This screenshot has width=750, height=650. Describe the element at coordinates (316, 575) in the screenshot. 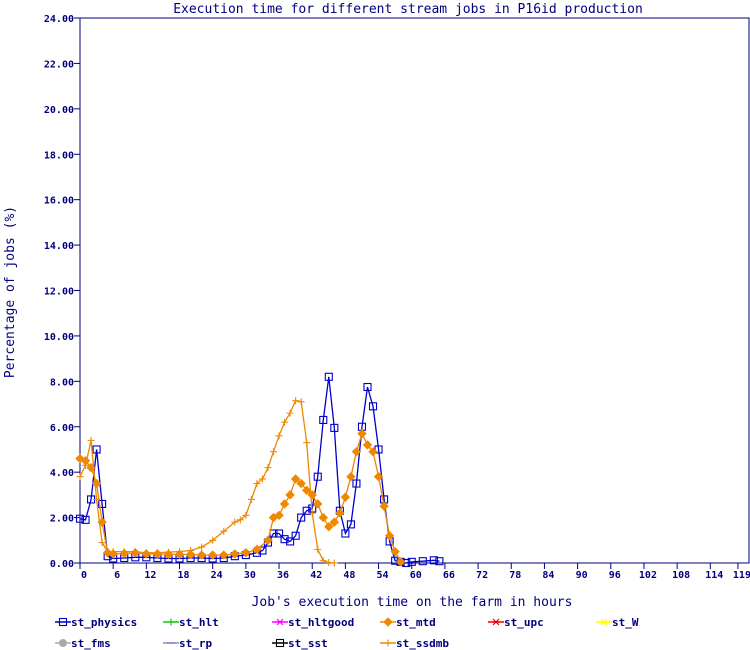

I see `x-tick-label: 42` at that location.